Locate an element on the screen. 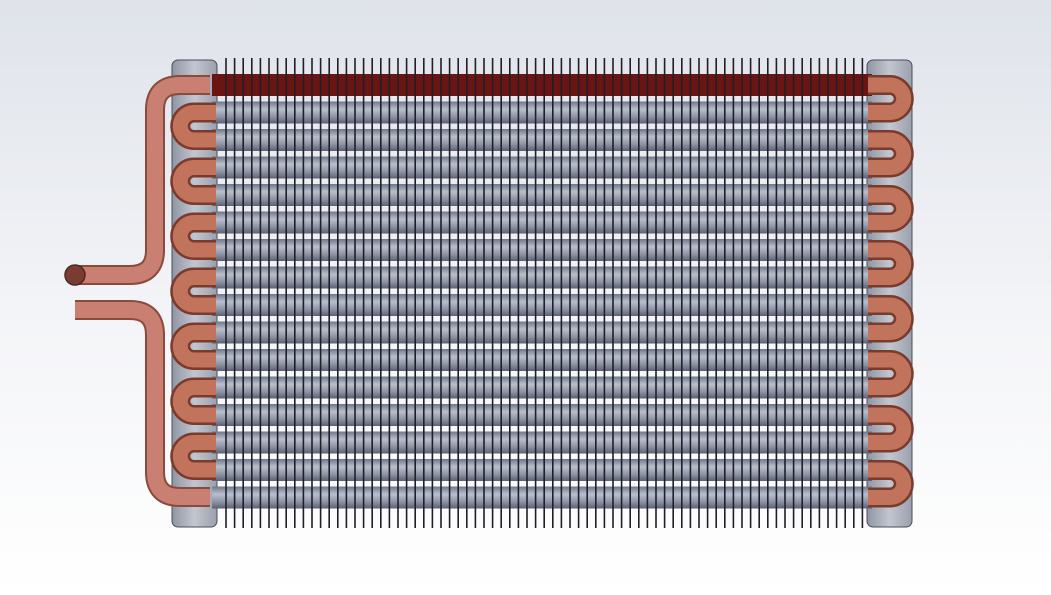  inlet-opening is located at coordinates (75, 275).